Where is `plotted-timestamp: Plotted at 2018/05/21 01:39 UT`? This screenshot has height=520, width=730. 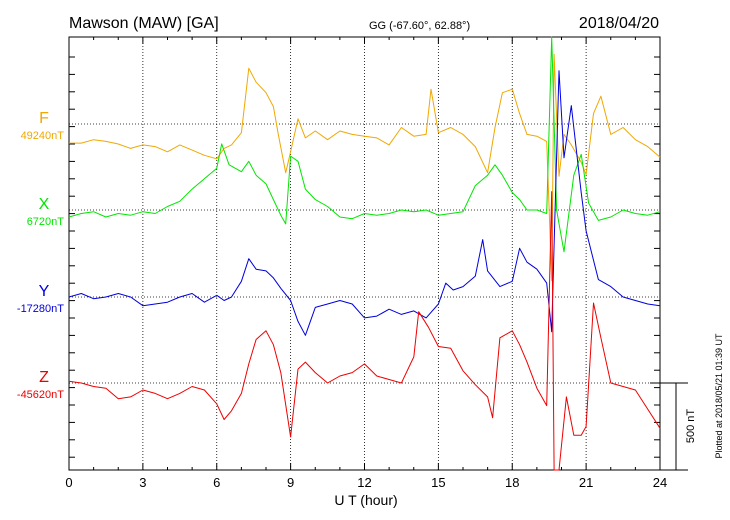
plotted-timestamp: Plotted at 2018/05/21 01:39 UT is located at coordinates (719, 396).